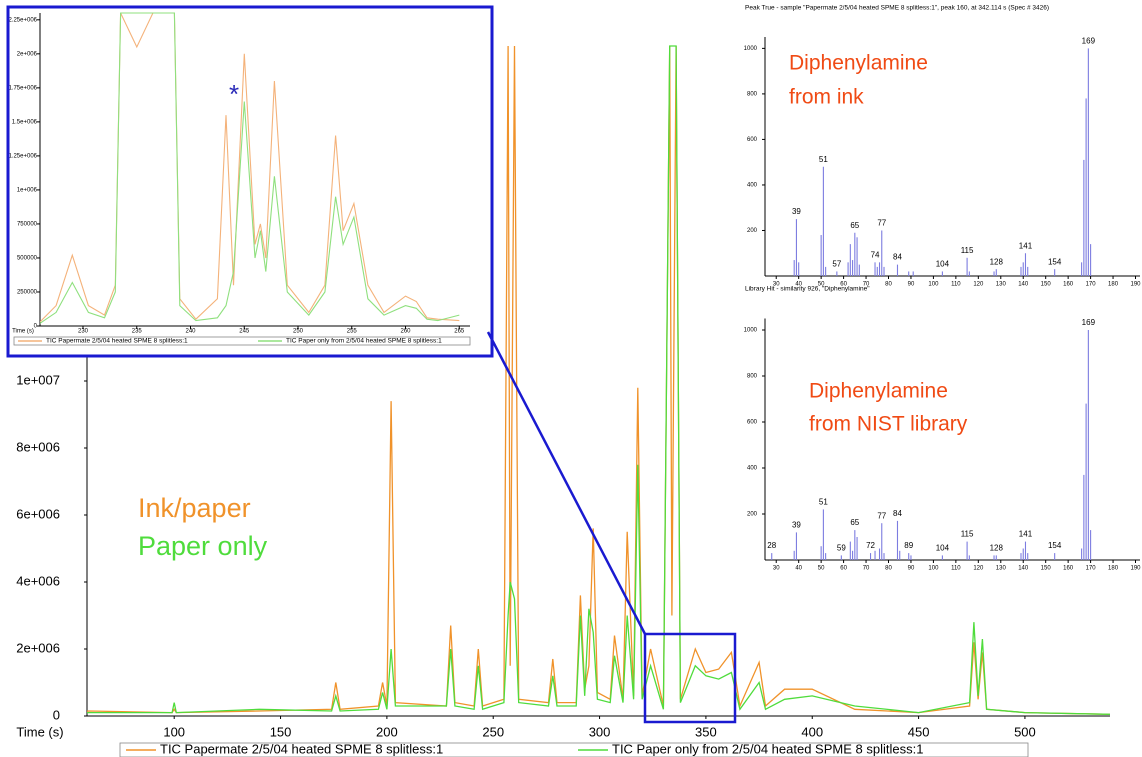 The image size is (1142, 757). What do you see at coordinates (690, 678) in the screenshot?
I see `zoom-box` at bounding box center [690, 678].